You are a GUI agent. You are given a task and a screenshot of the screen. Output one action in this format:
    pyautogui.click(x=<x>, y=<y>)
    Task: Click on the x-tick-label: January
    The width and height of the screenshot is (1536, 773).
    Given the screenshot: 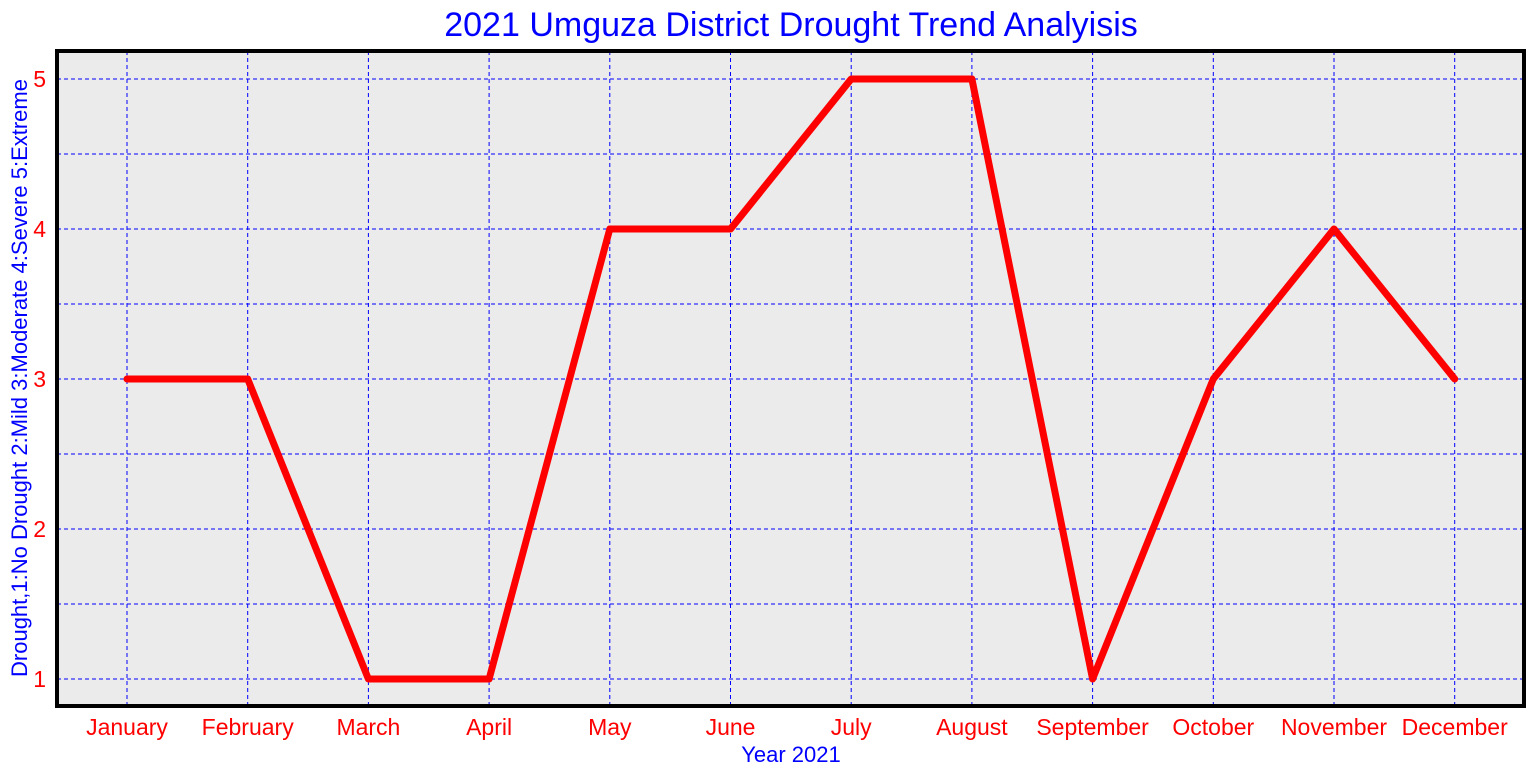 What is the action you would take?
    pyautogui.click(x=127, y=727)
    